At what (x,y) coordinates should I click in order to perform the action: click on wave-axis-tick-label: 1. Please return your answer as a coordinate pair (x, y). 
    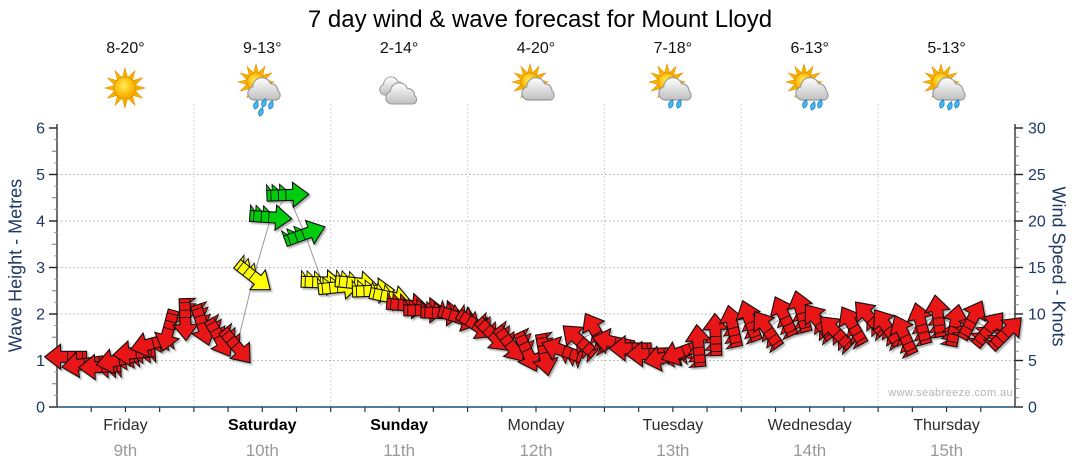
    Looking at the image, I should click on (40, 361).